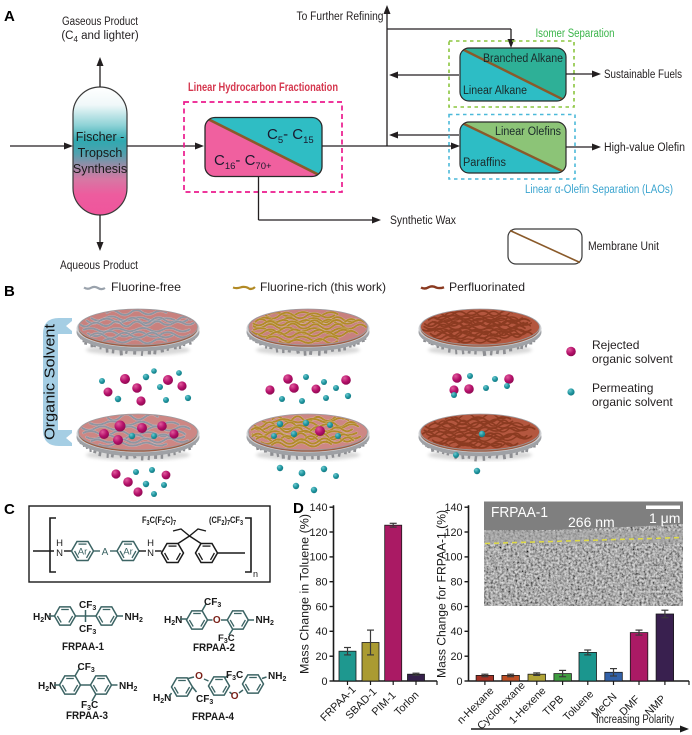 The height and width of the screenshot is (735, 692). What do you see at coordinates (263, 87) in the screenshot?
I see `svg-text:Linear Hydrocarbon Fractionati: Linear Hydrocarbon Fractionation` at bounding box center [263, 87].